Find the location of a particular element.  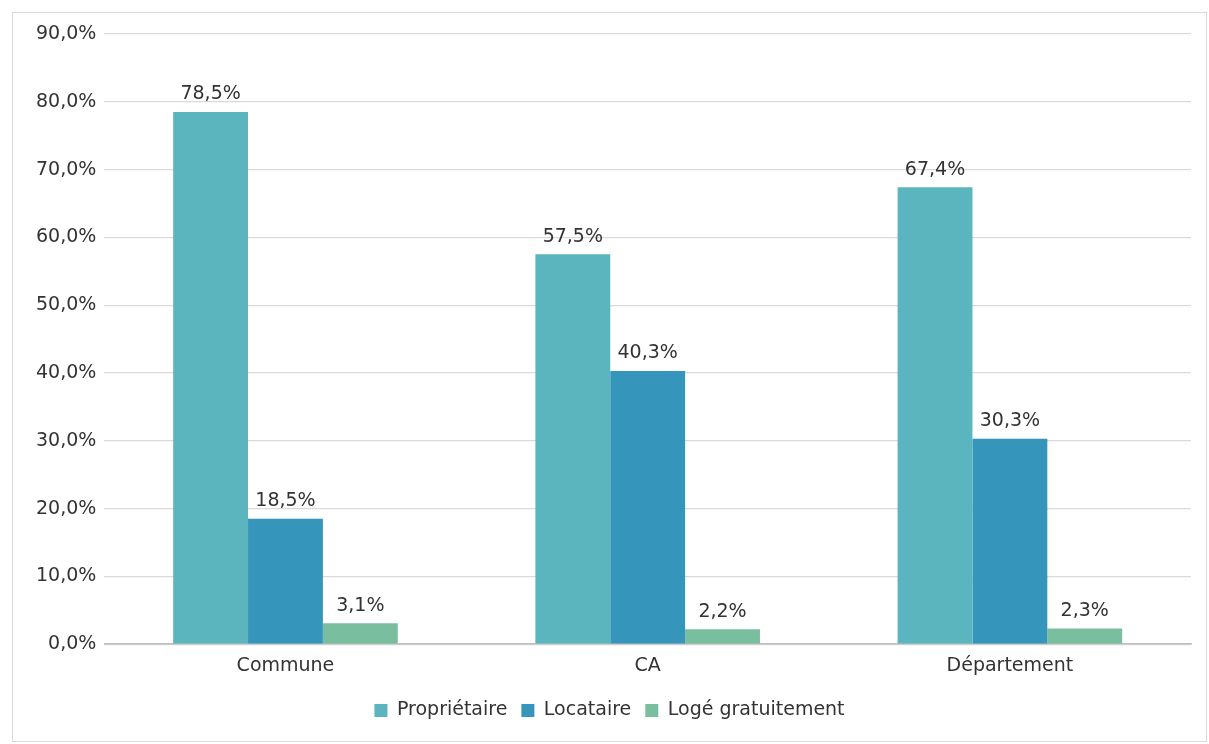

x-tick-label: CA is located at coordinates (647, 663).